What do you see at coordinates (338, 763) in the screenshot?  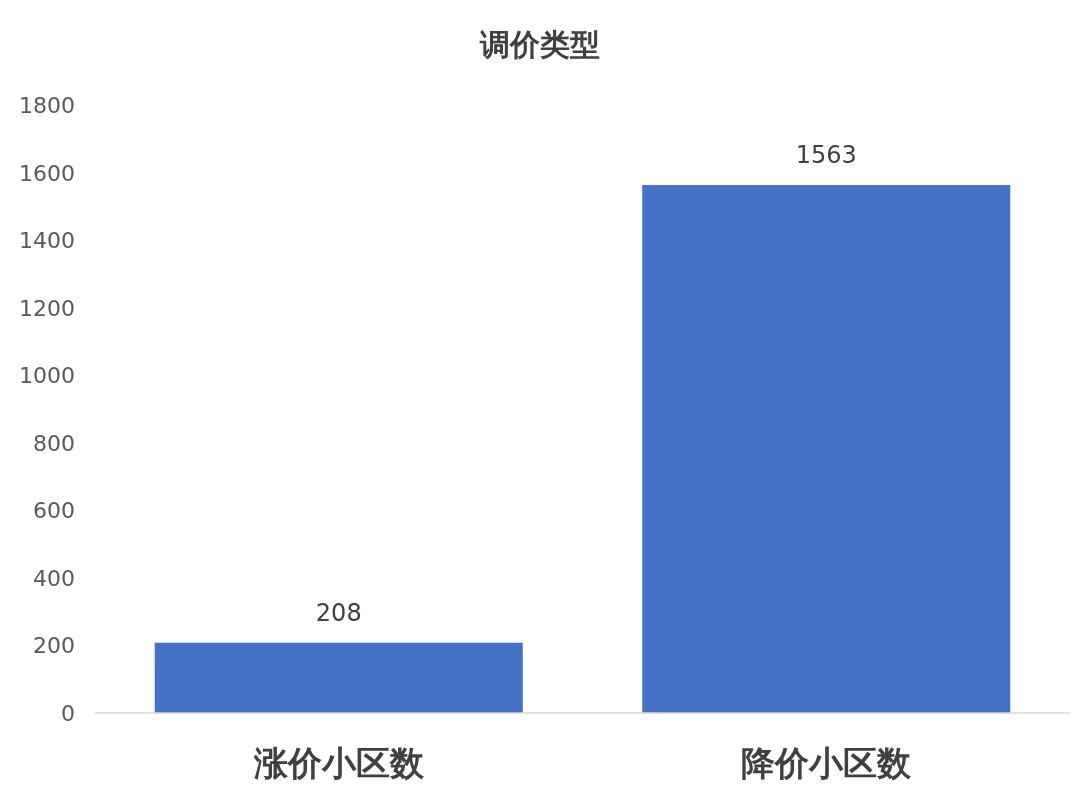 I see `x-tick-label: 涨价小区数` at bounding box center [338, 763].